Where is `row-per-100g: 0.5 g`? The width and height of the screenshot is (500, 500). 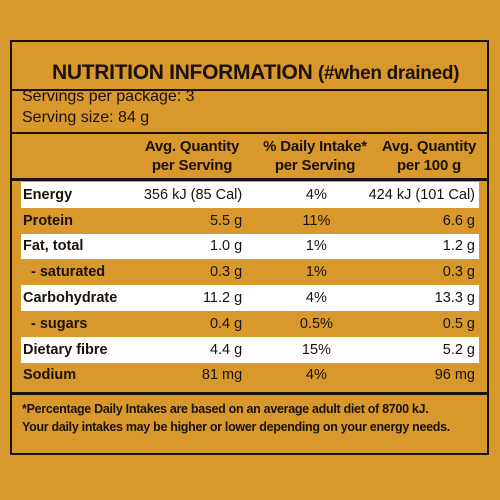 row-per-100g: 0.5 g is located at coordinates (423, 323).